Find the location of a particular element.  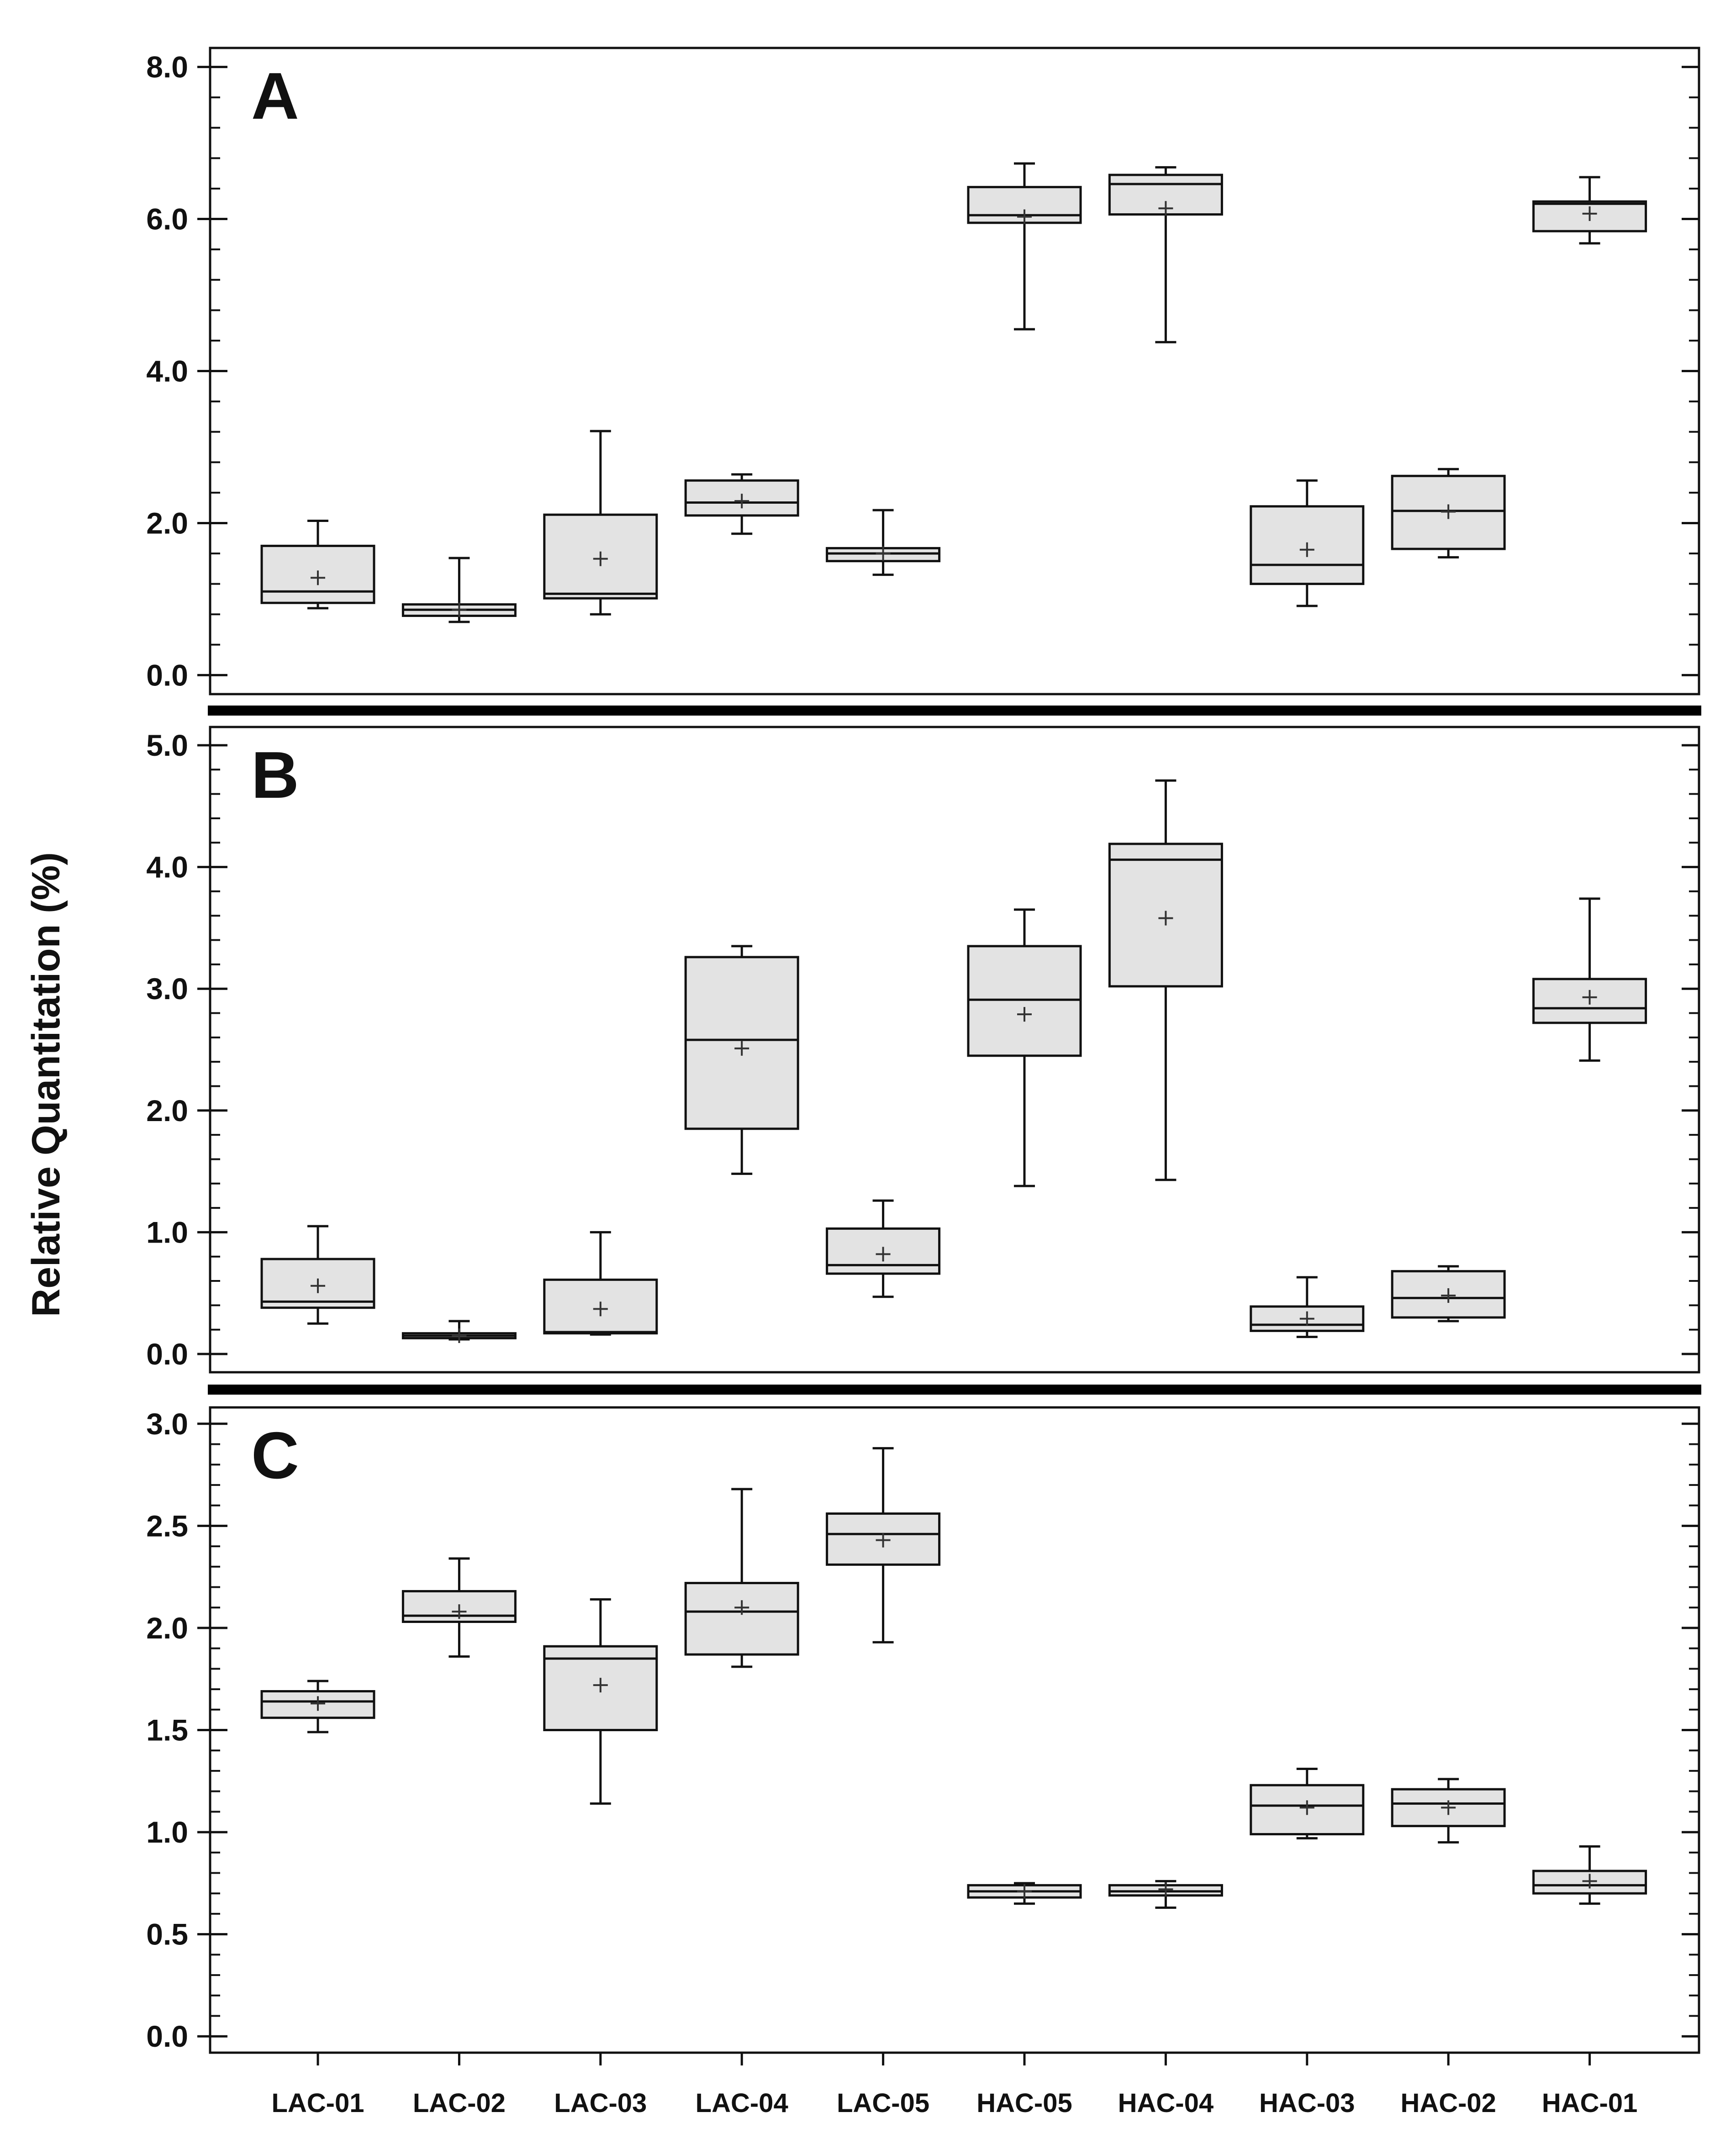

panel-letter: C is located at coordinates (275, 1455).